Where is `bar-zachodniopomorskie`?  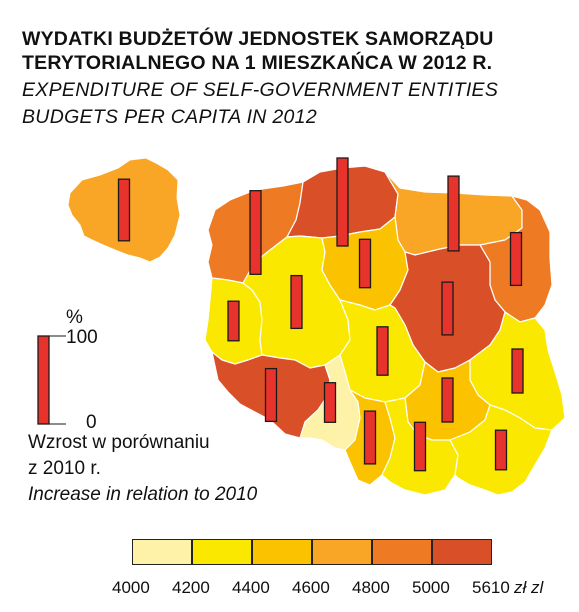
bar-zachodniopomorskie is located at coordinates (255, 232).